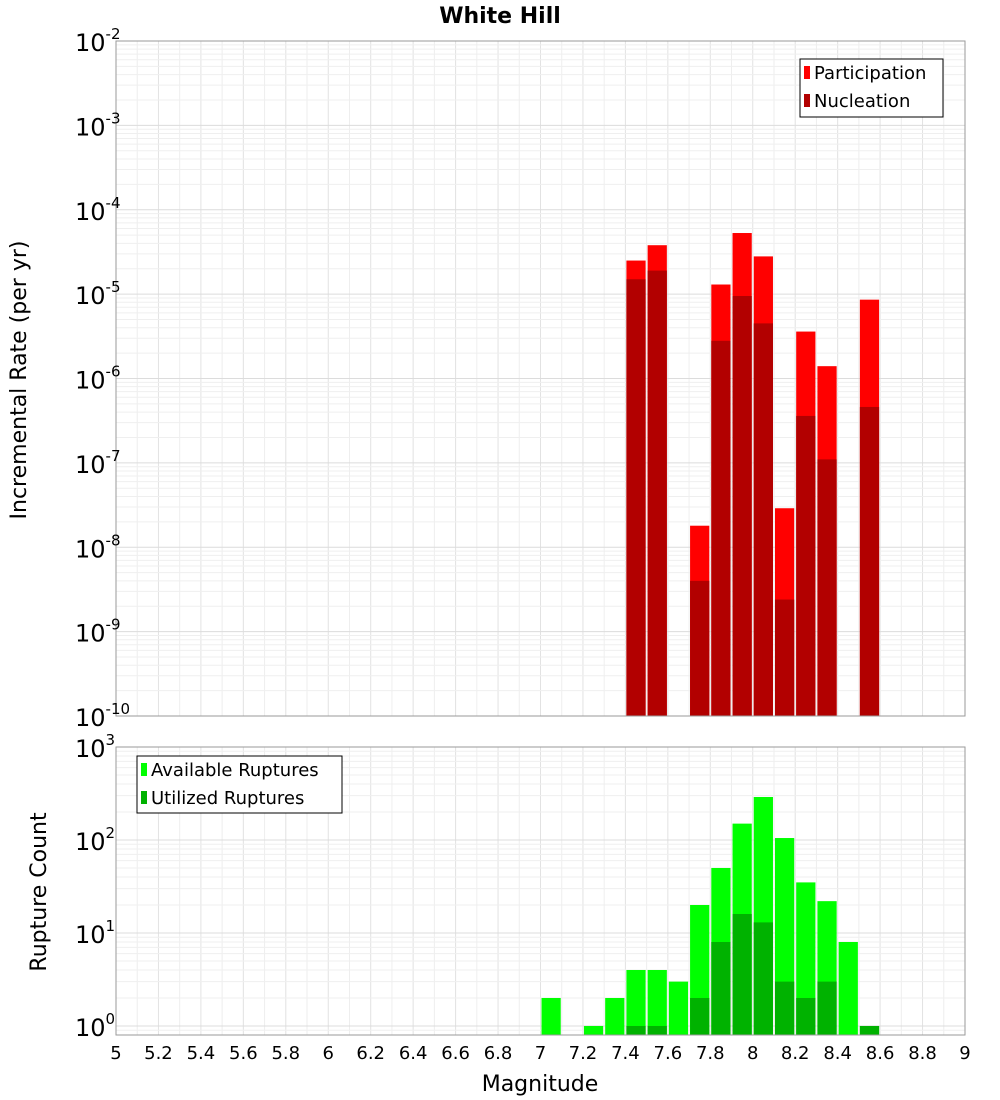 The height and width of the screenshot is (1100, 1000). I want to click on rate-legend-label: Participation, so click(870, 73).